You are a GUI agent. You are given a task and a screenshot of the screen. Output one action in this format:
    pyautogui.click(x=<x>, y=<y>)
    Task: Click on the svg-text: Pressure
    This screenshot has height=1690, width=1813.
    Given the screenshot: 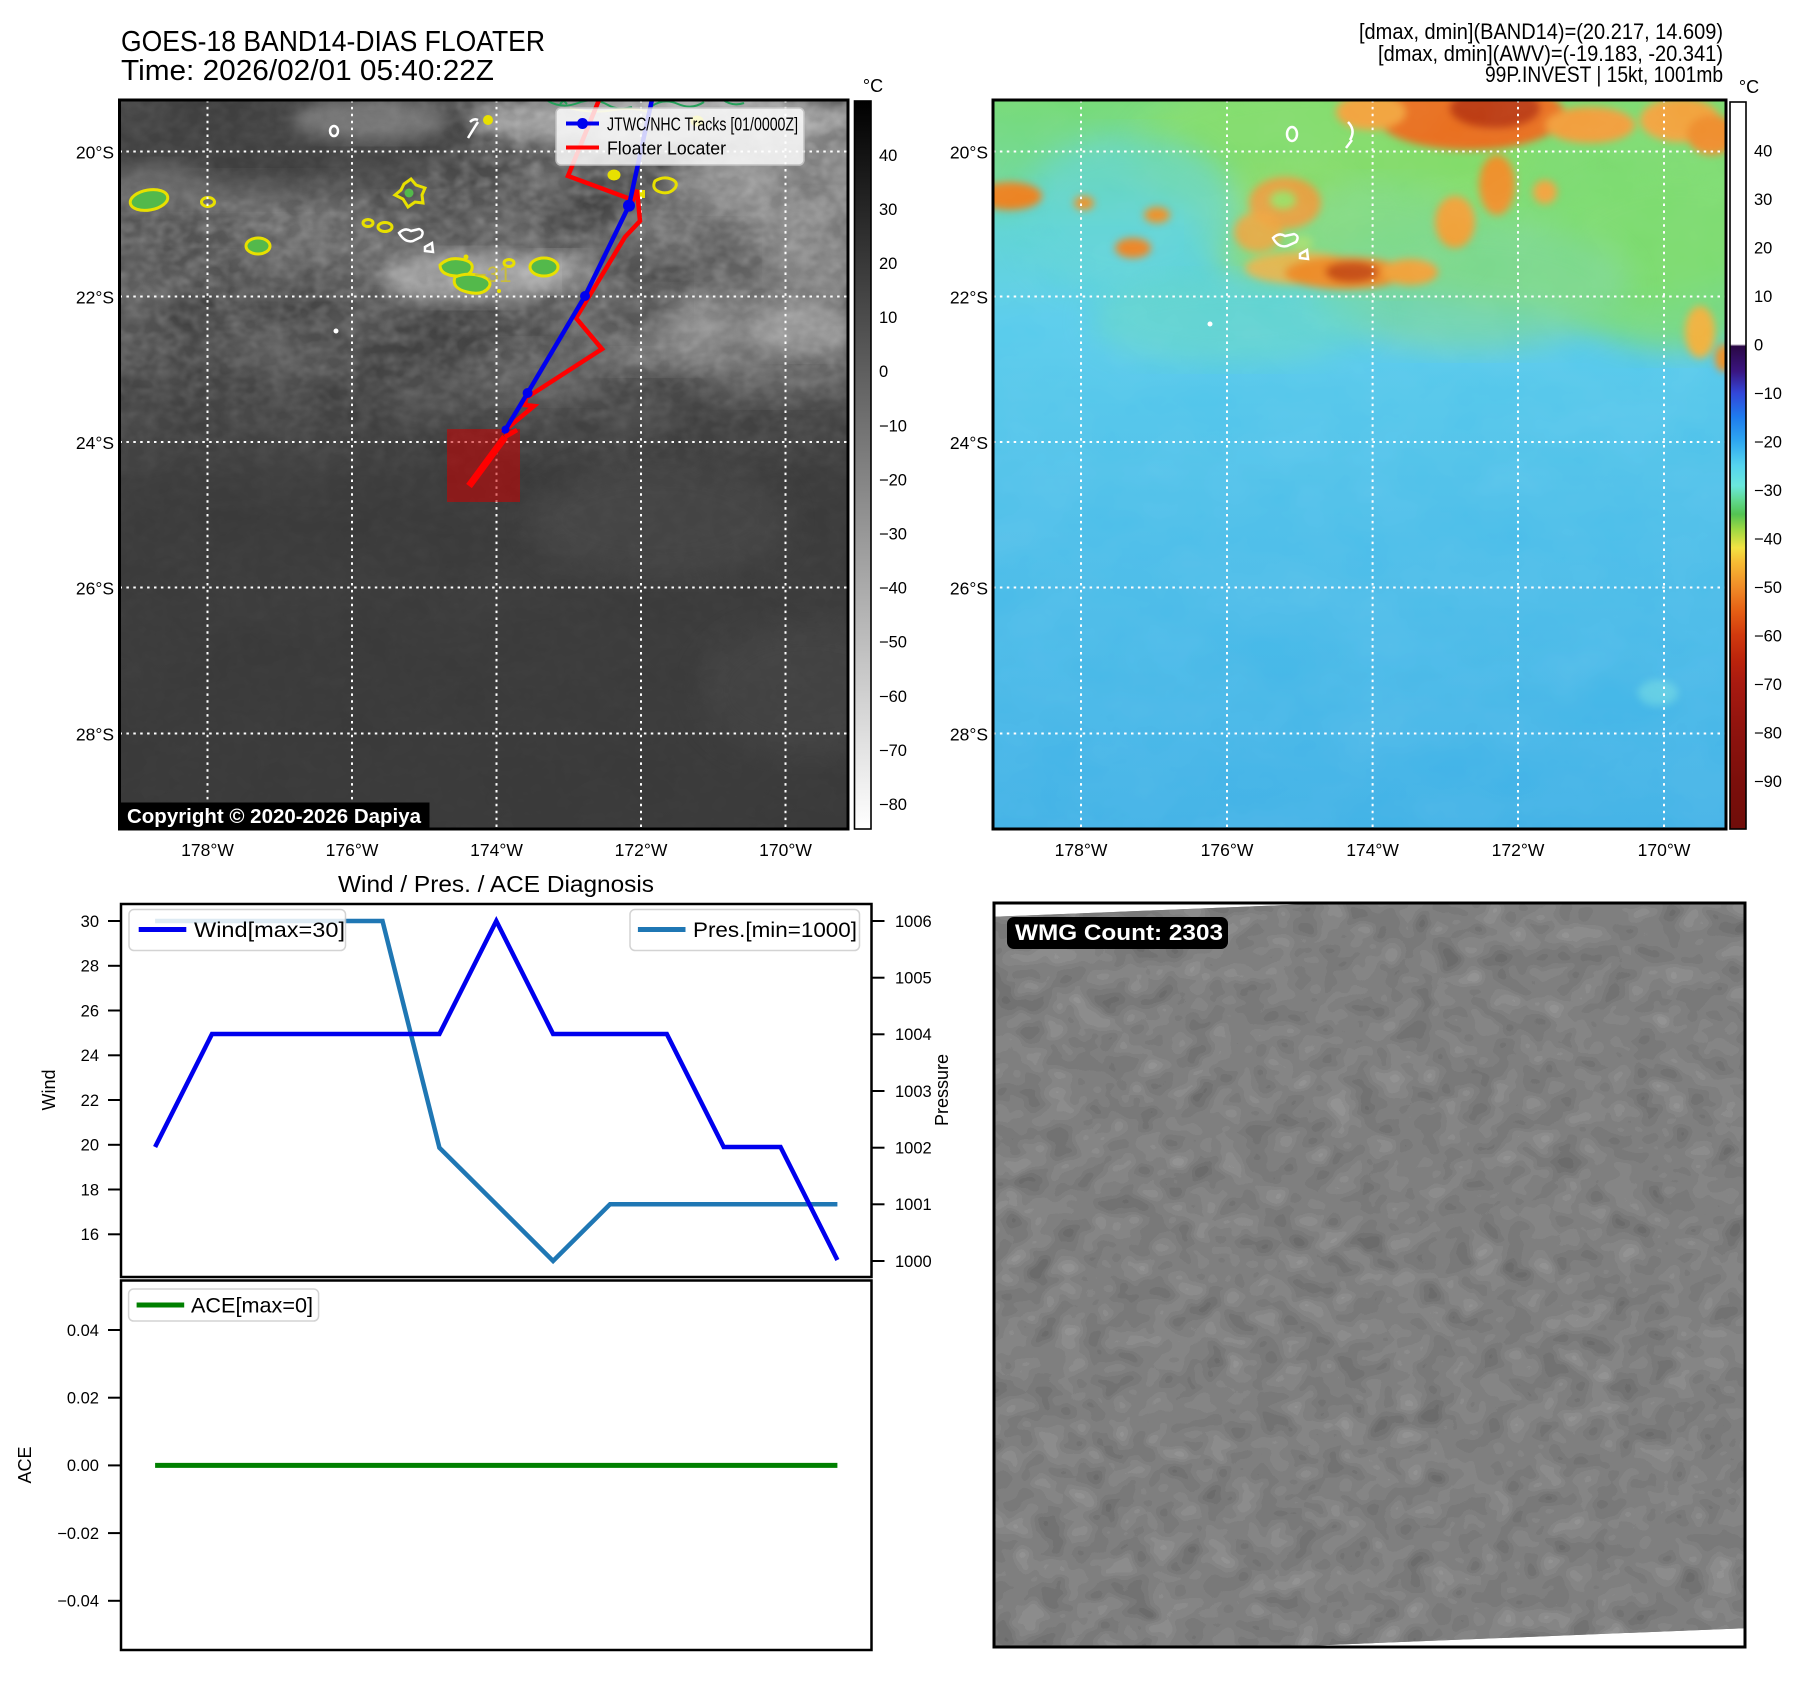 What is the action you would take?
    pyautogui.click(x=942, y=1090)
    